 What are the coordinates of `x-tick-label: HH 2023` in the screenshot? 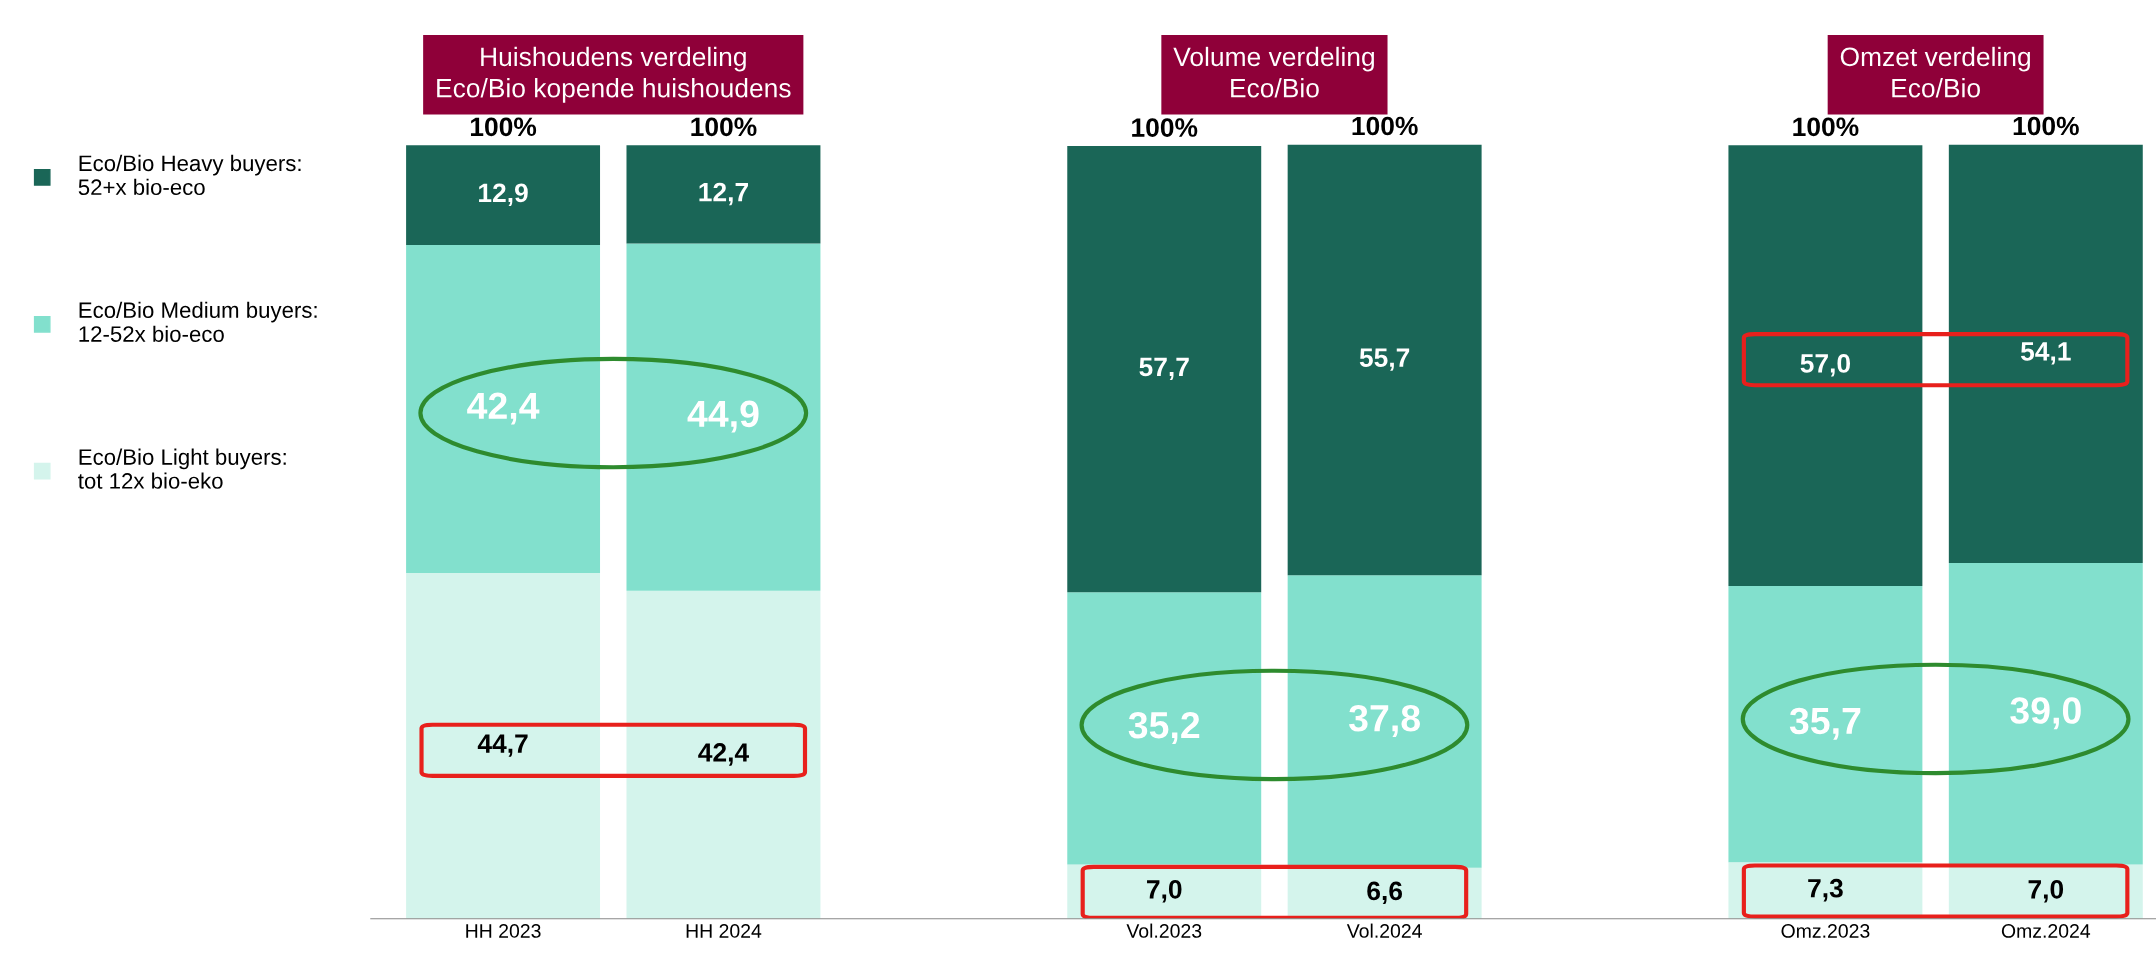 It's located at (503, 931).